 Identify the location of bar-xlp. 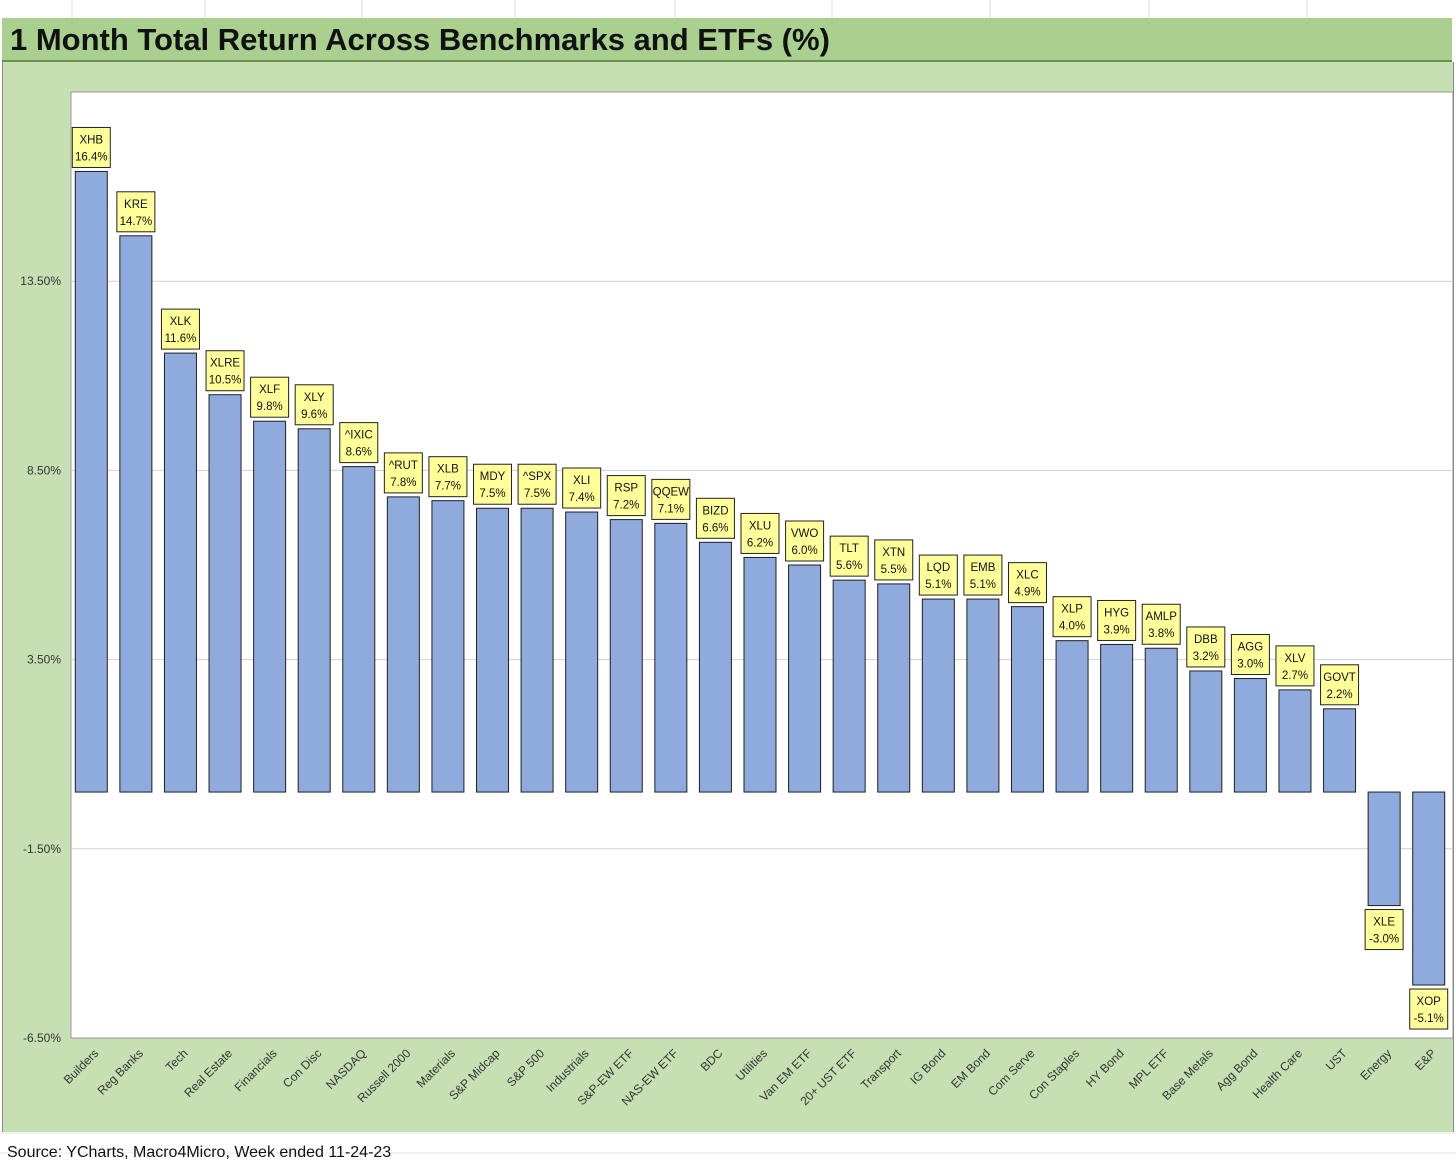
(1072, 716).